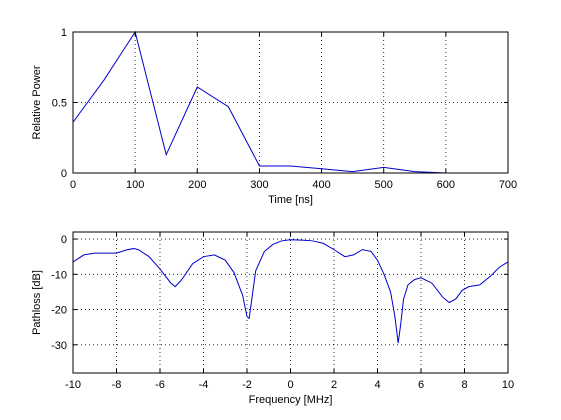 The image size is (561, 420). Describe the element at coordinates (59, 311) in the screenshot. I see `y-tick-label: -20` at that location.